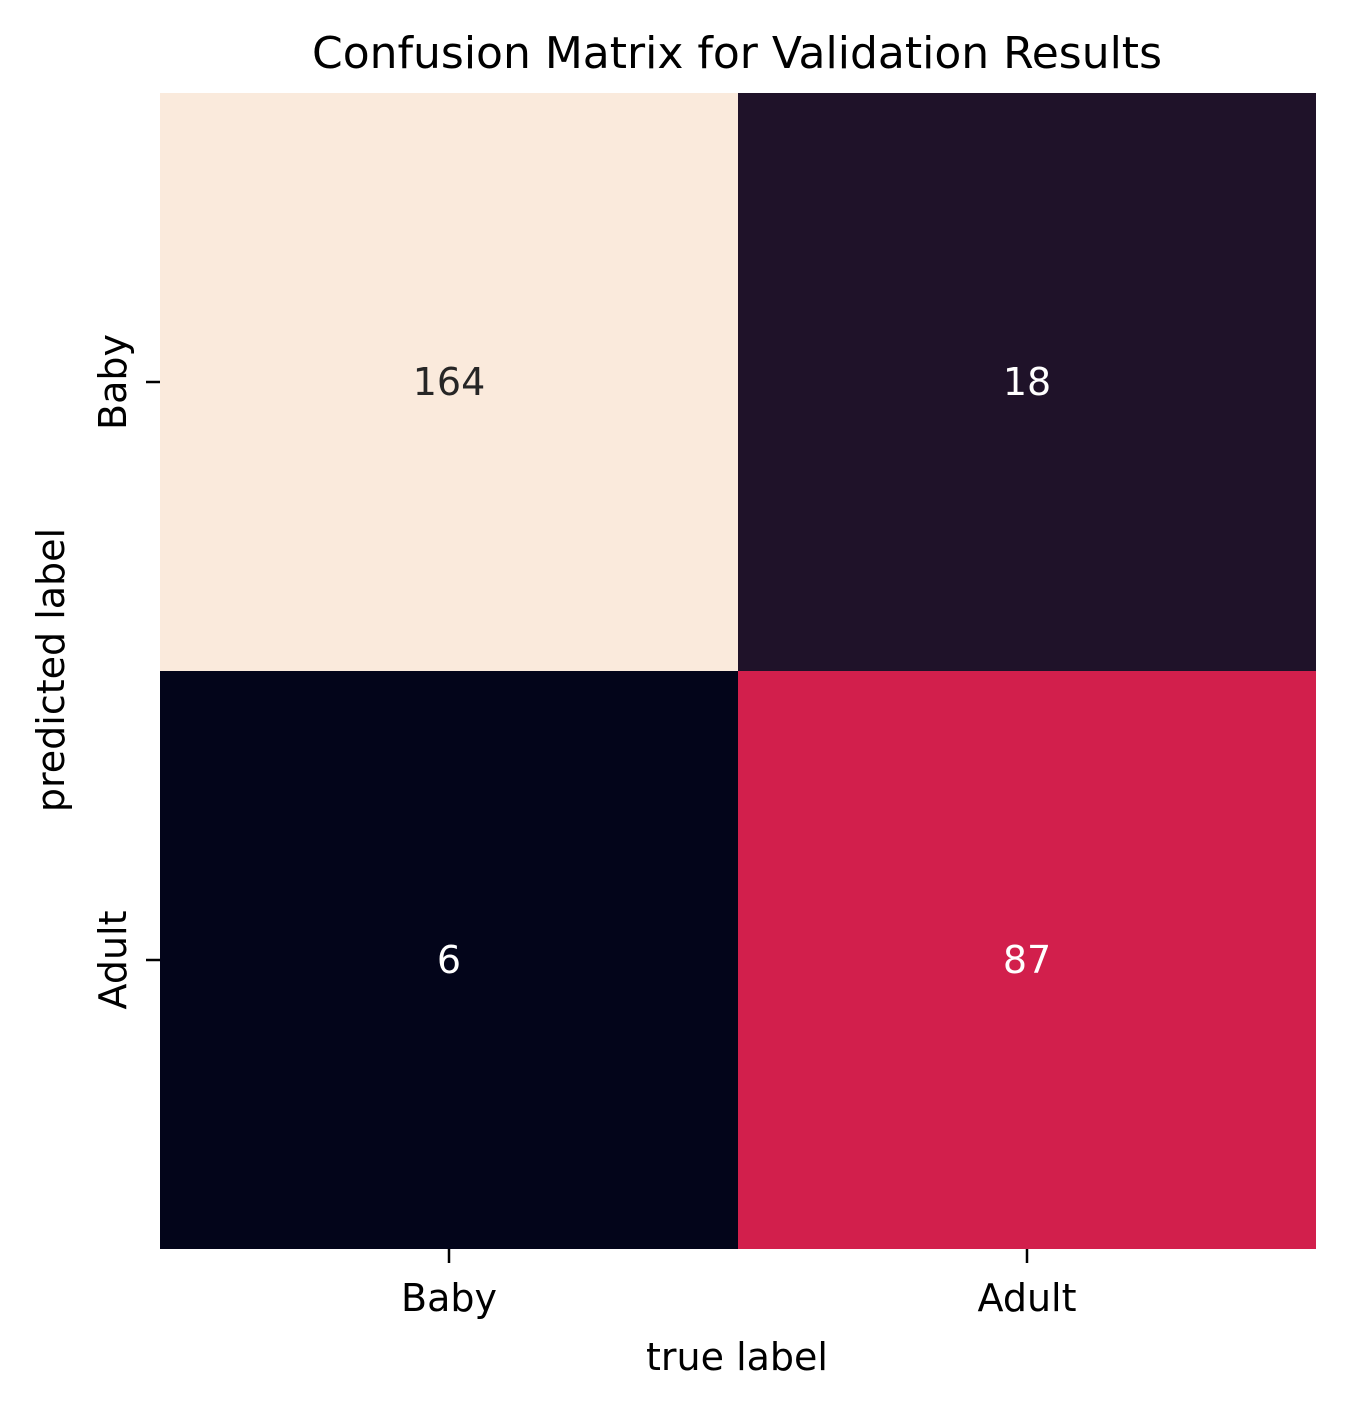 The image size is (1346, 1414). I want to click on heatmap-cell-value-1-0: 6, so click(449, 960).